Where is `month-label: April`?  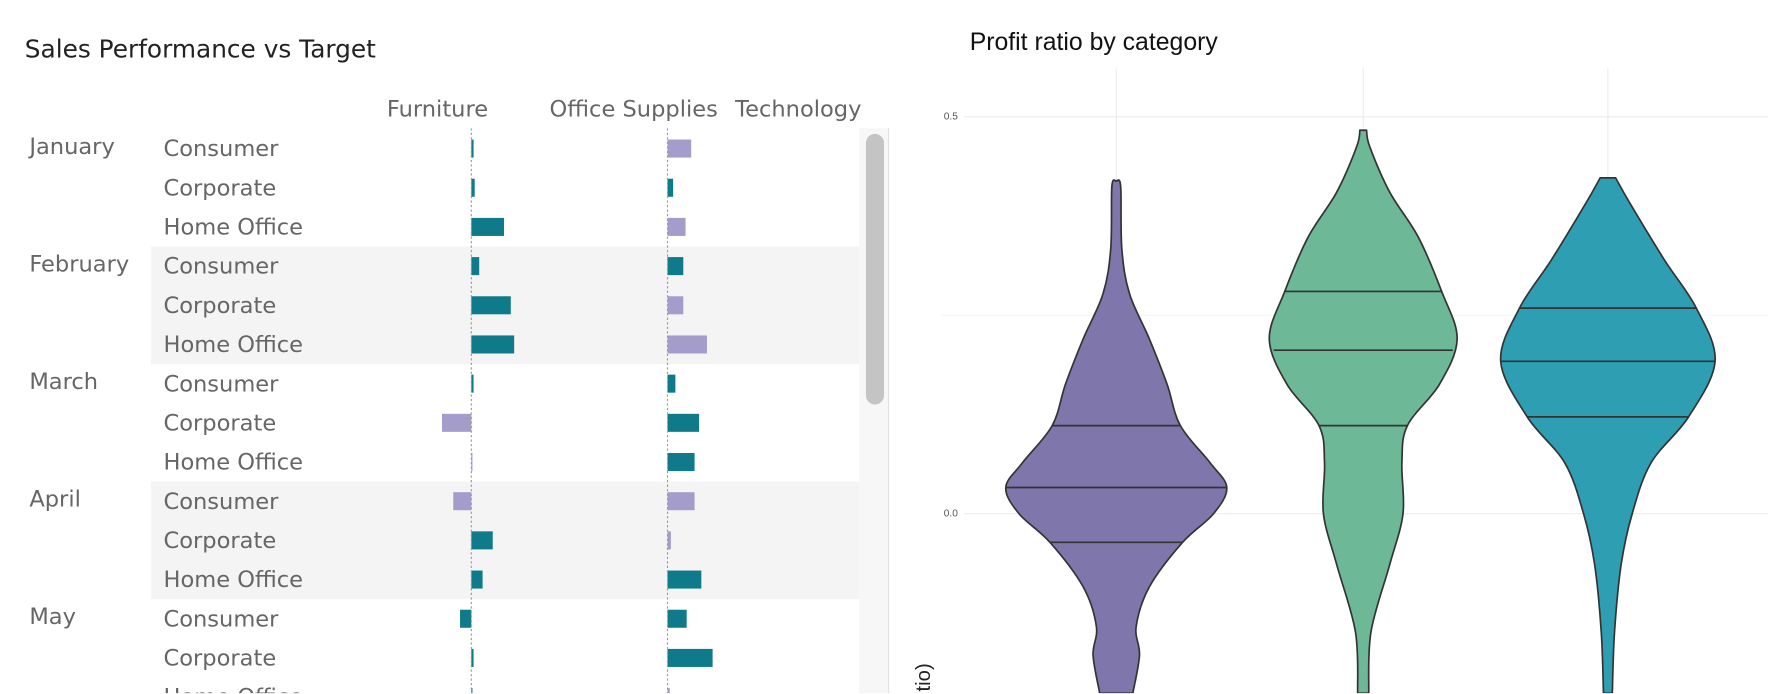 month-label: April is located at coordinates (55, 500).